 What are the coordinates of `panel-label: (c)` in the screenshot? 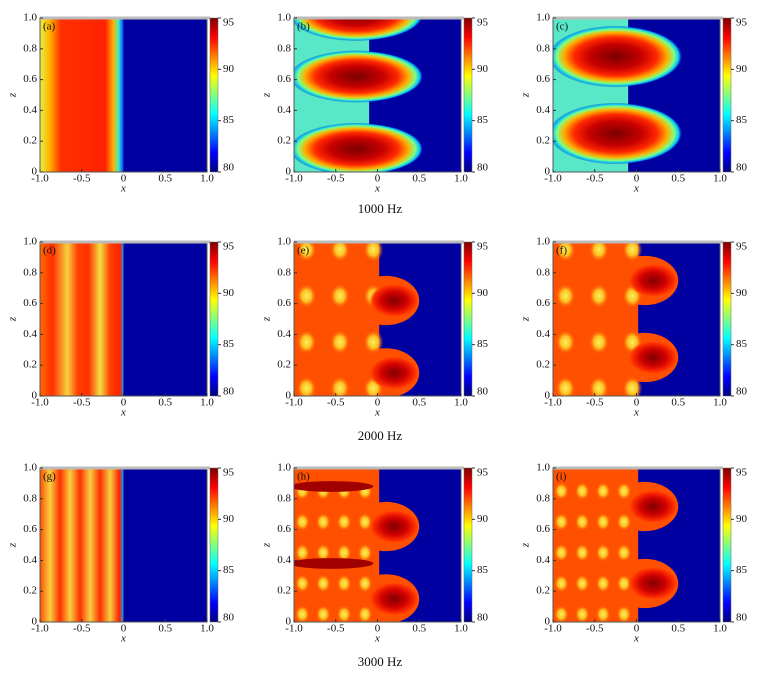 It's located at (562, 27).